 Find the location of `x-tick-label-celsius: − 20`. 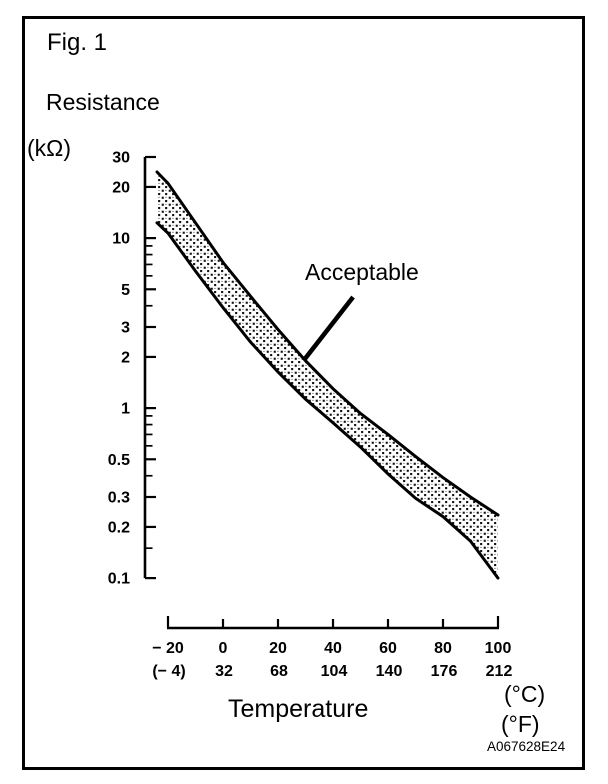

x-tick-label-celsius: − 20 is located at coordinates (168, 648).